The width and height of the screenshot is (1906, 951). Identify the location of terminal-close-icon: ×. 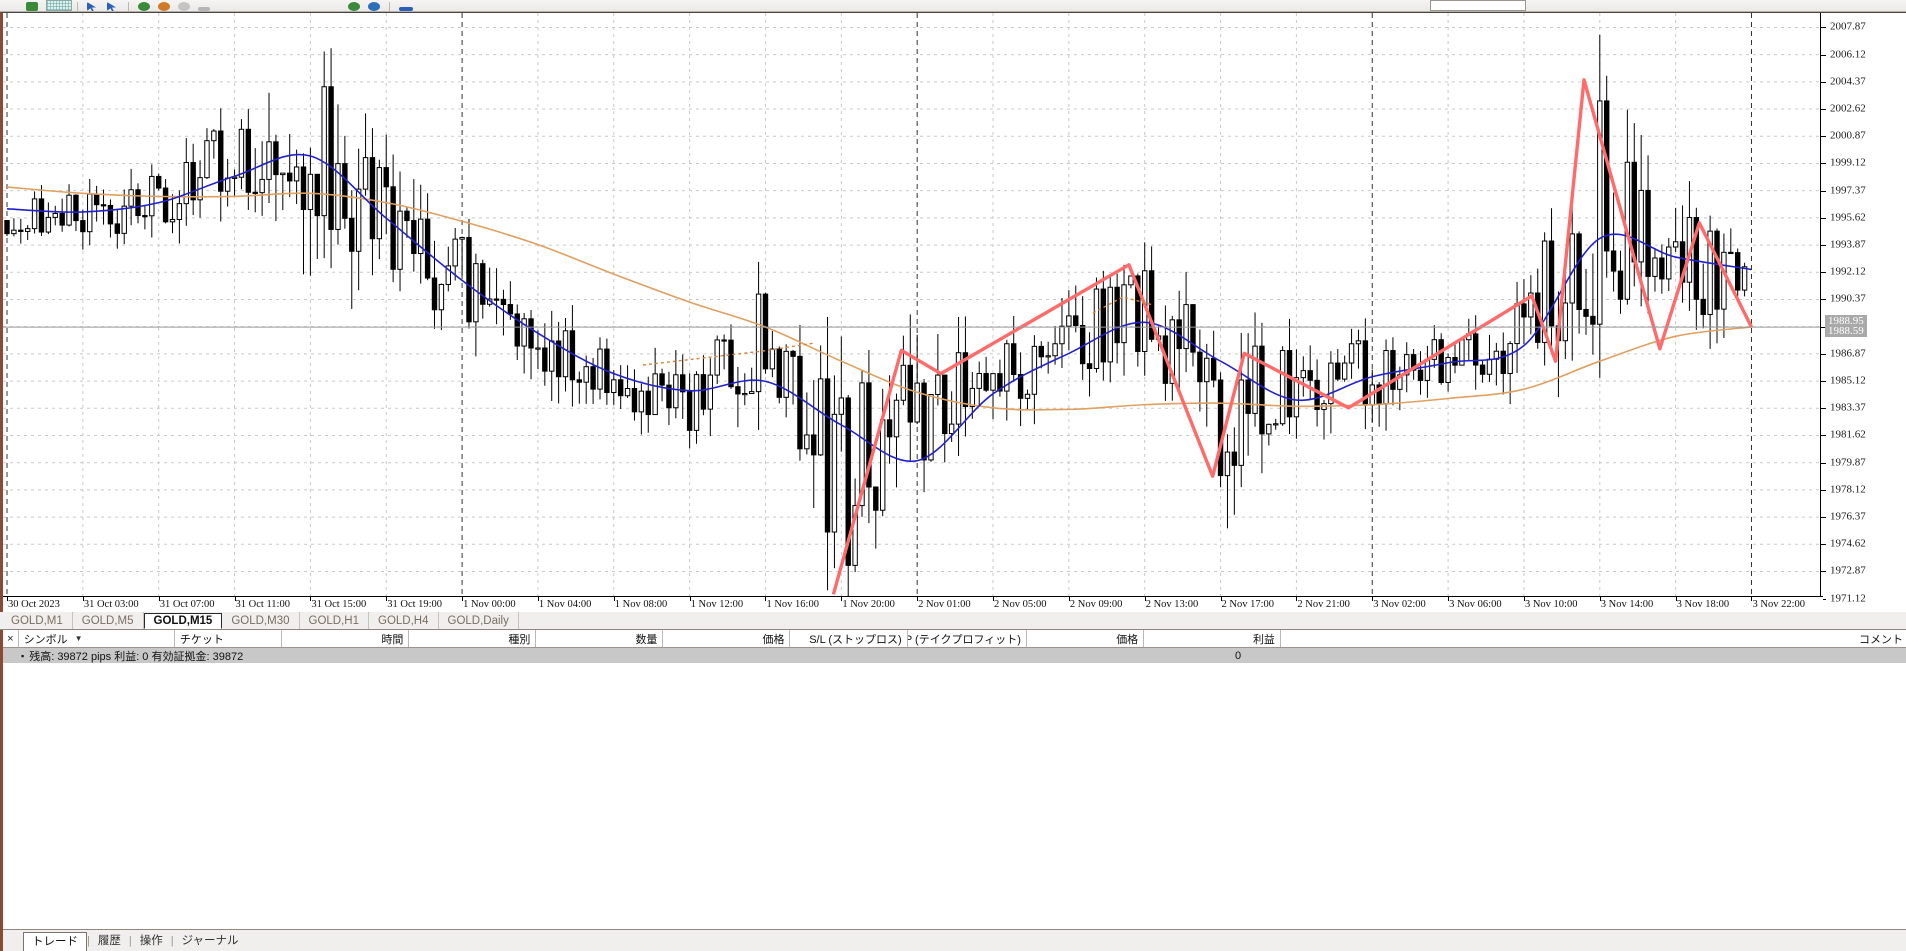
(11, 638).